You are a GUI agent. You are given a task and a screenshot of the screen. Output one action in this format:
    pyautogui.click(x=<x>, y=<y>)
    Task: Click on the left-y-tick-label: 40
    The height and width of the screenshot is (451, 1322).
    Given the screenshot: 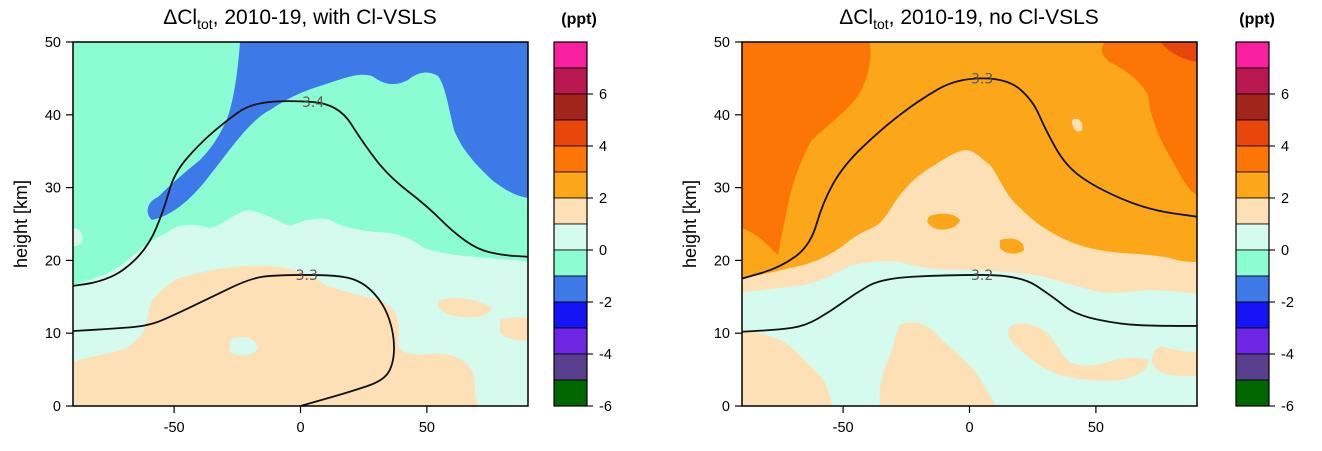 What is the action you would take?
    pyautogui.click(x=53, y=116)
    